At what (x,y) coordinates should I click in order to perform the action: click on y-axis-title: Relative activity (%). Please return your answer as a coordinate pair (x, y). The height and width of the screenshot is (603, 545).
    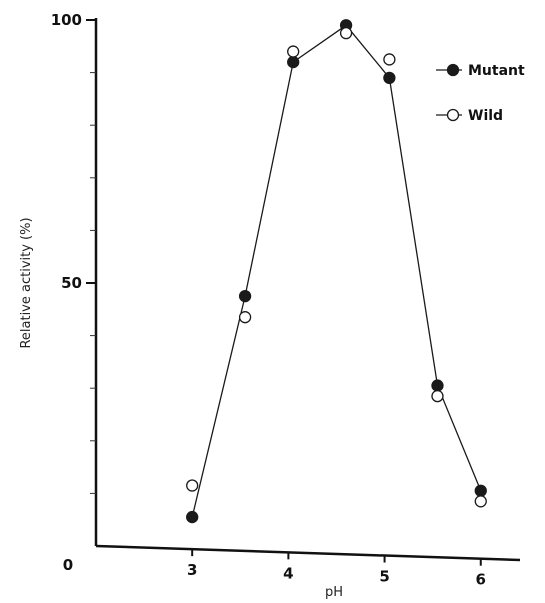
    Looking at the image, I should click on (26, 282).